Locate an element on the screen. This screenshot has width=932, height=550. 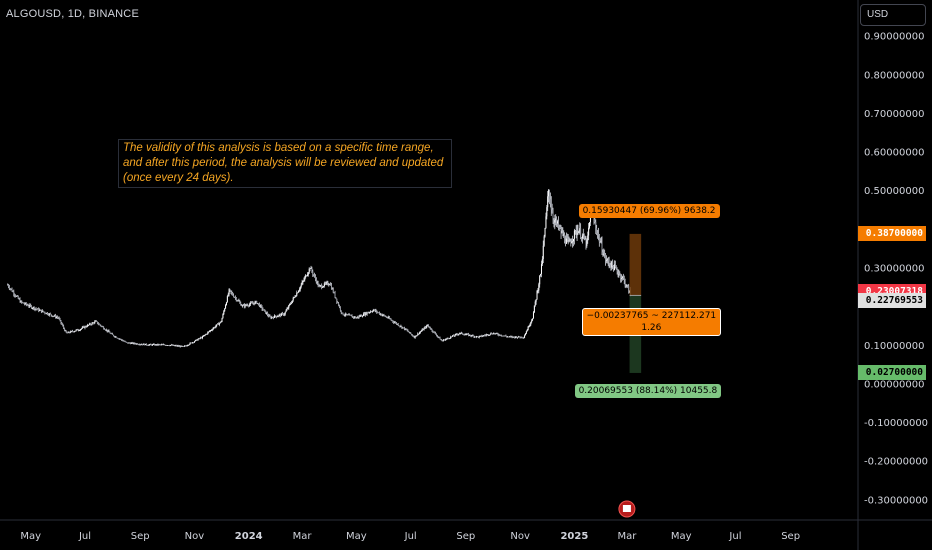
price-tick-label: -0.30000000 is located at coordinates (896, 500).